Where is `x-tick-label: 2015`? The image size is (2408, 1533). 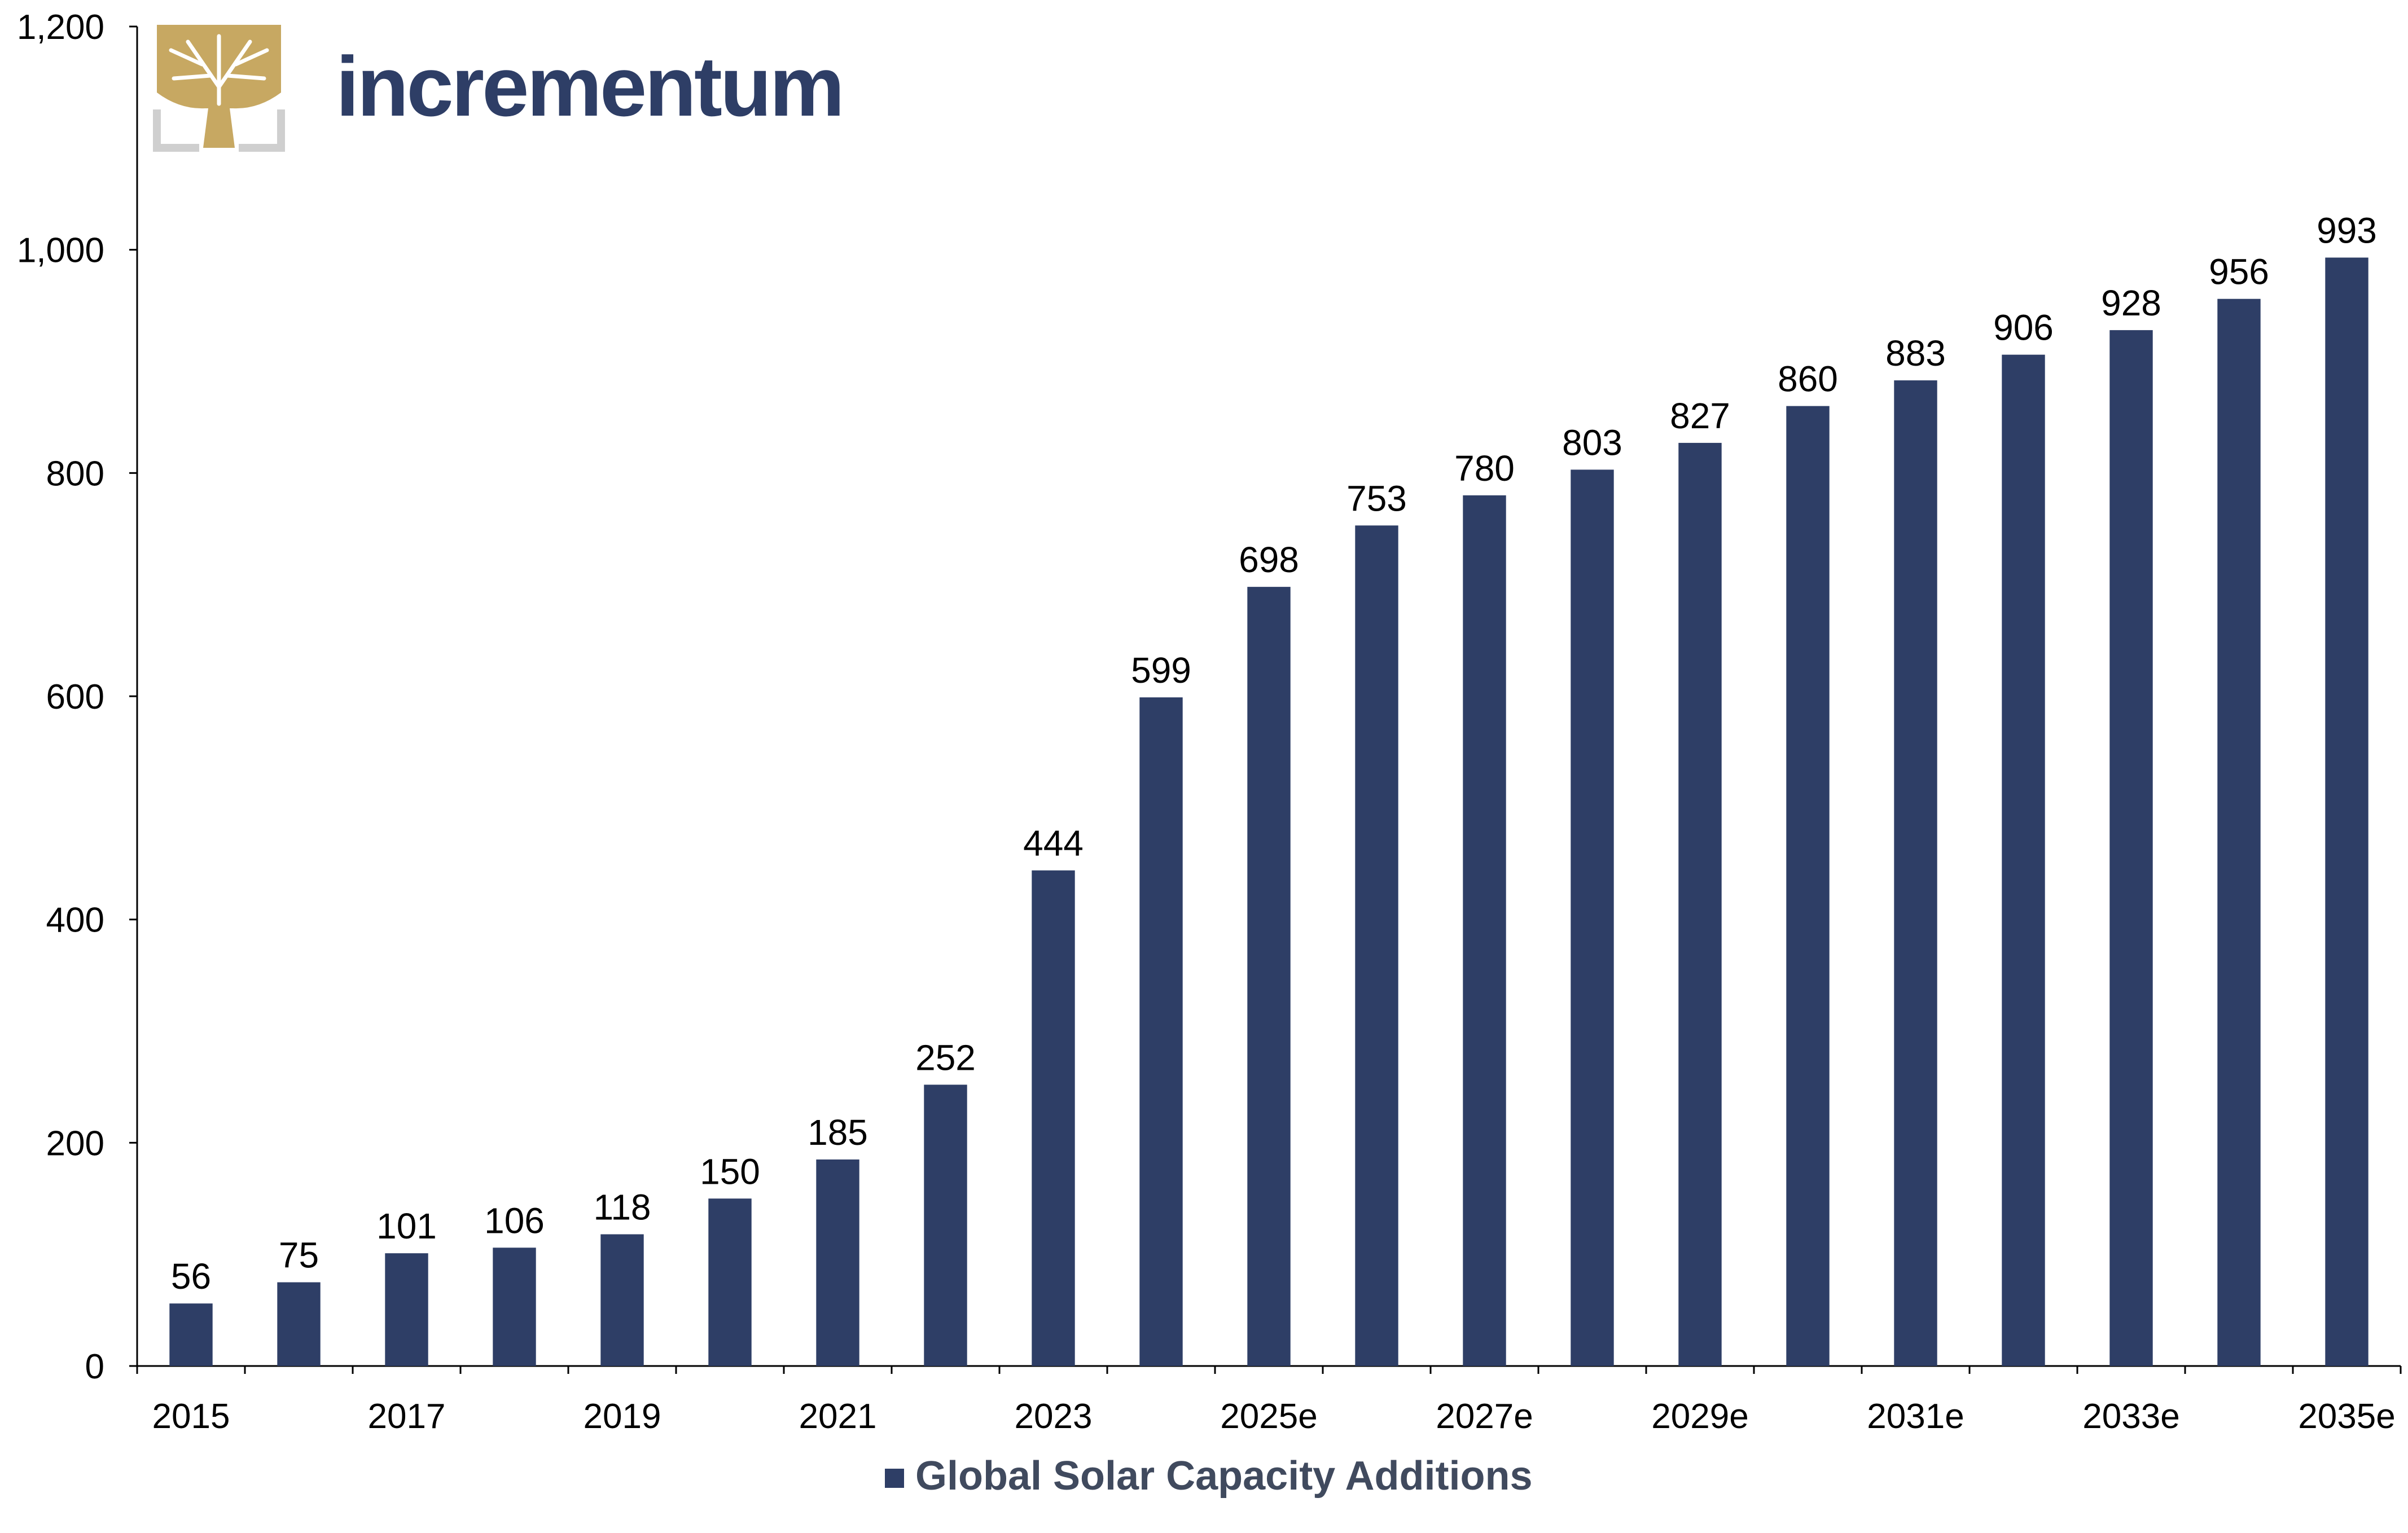
x-tick-label: 2015 is located at coordinates (191, 1416).